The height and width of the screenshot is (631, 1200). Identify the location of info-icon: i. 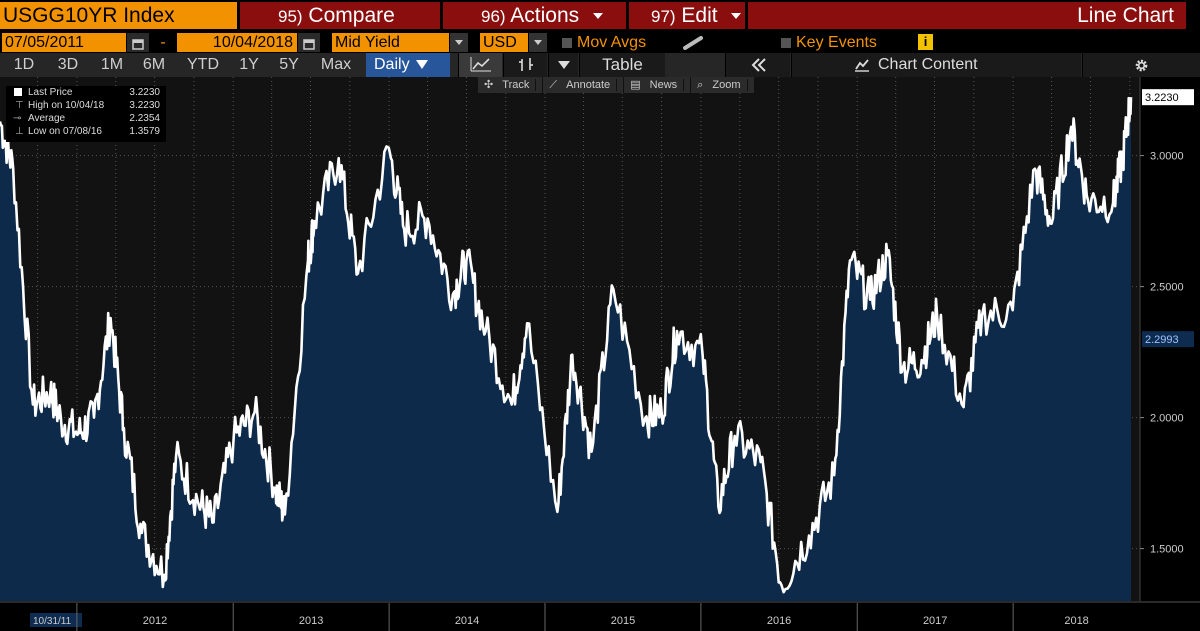
(925, 42).